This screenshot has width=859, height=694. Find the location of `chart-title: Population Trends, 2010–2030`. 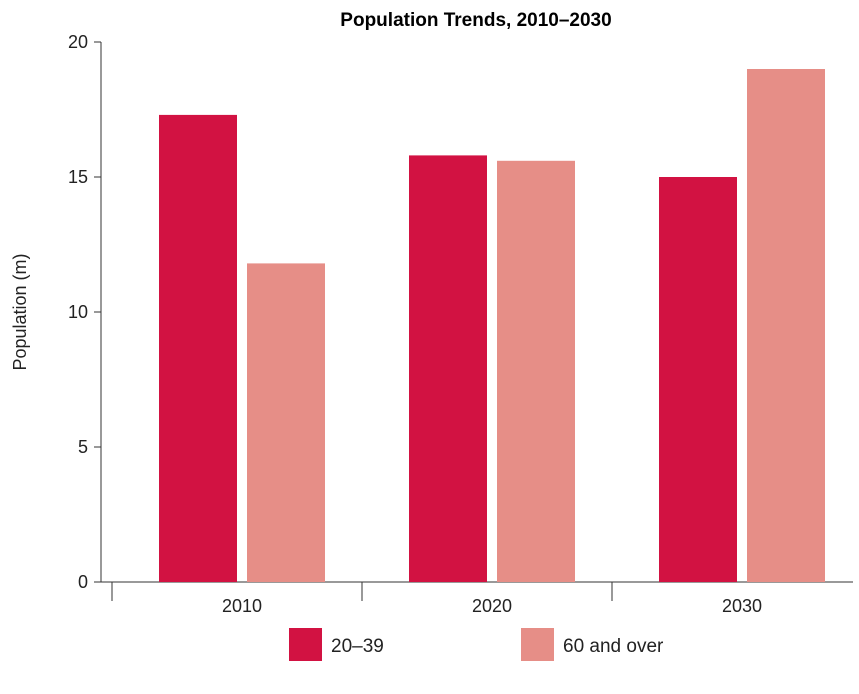

chart-title: Population Trends, 2010–2030 is located at coordinates (475, 20).